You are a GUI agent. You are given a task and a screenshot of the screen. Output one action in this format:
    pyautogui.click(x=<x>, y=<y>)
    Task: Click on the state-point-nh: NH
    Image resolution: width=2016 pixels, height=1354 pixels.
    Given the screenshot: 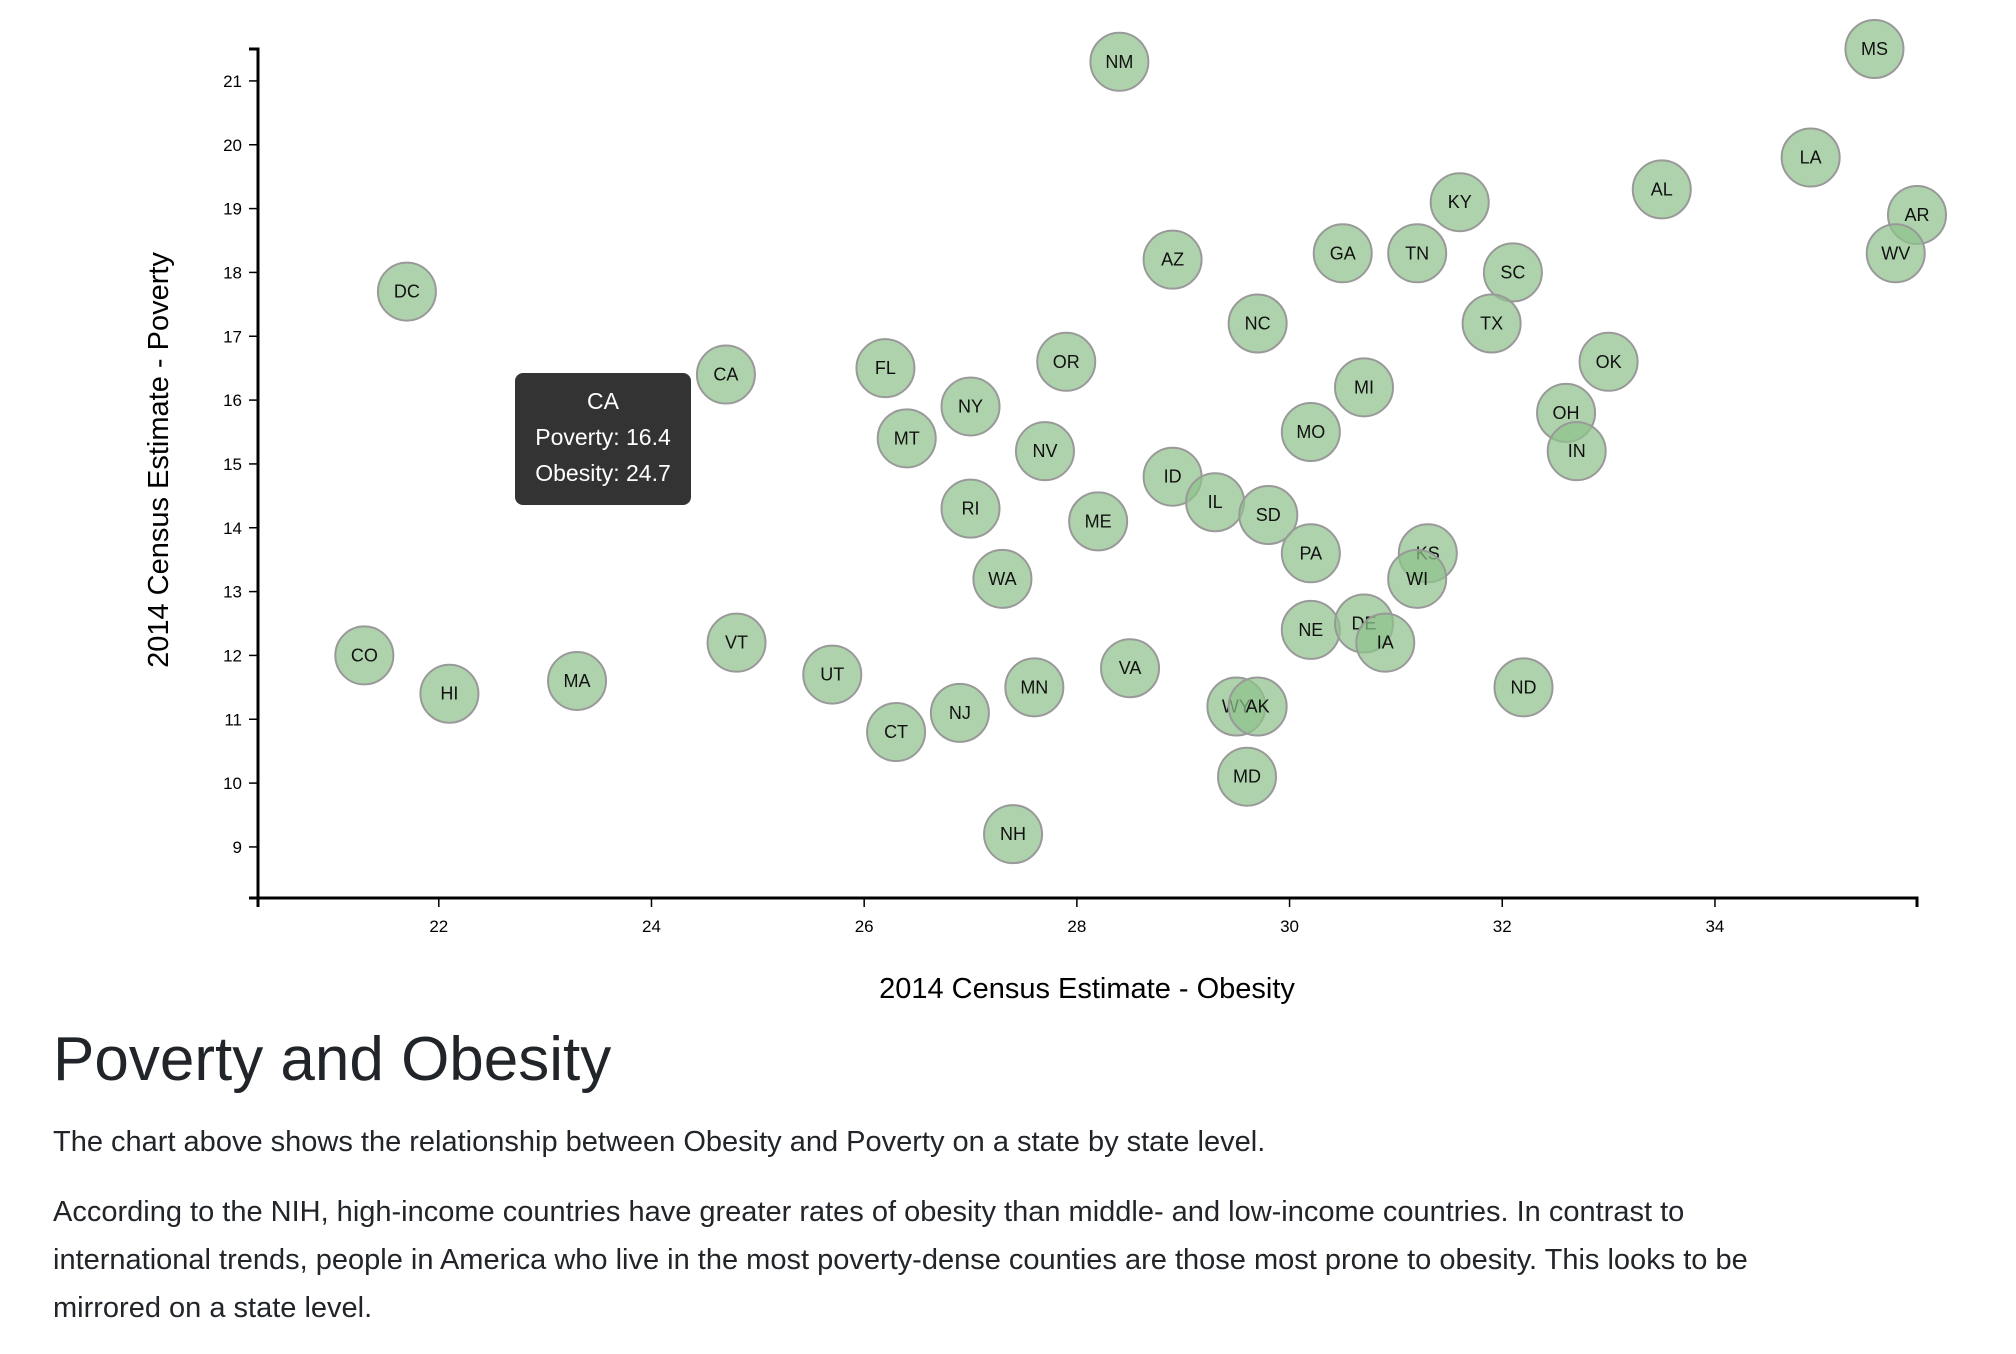 What is the action you would take?
    pyautogui.click(x=1013, y=834)
    